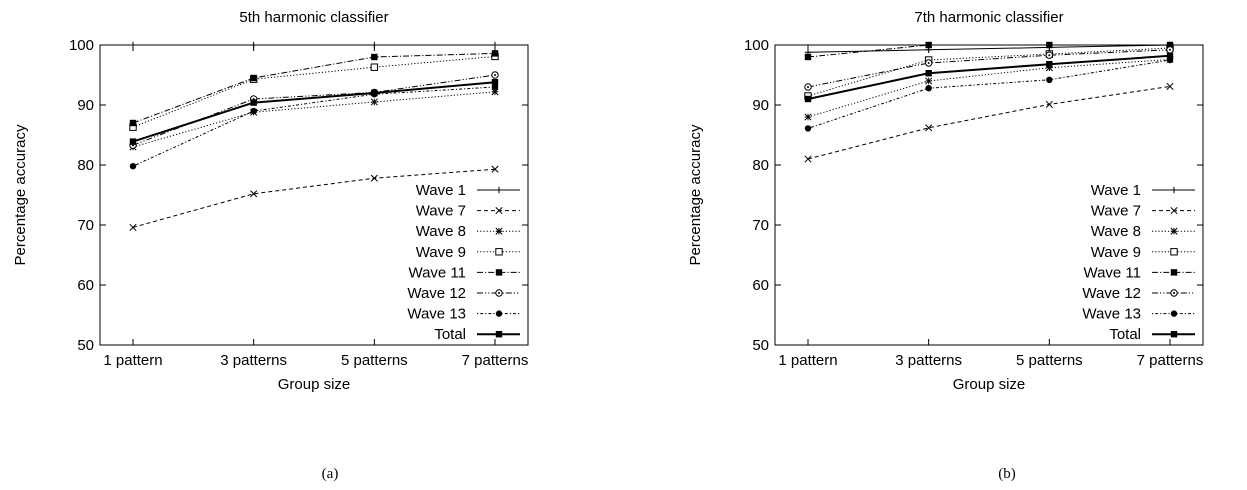 The image size is (1247, 490). Describe the element at coordinates (988, 17) in the screenshot. I see `chart-title: 7th harmonic classifier` at that location.